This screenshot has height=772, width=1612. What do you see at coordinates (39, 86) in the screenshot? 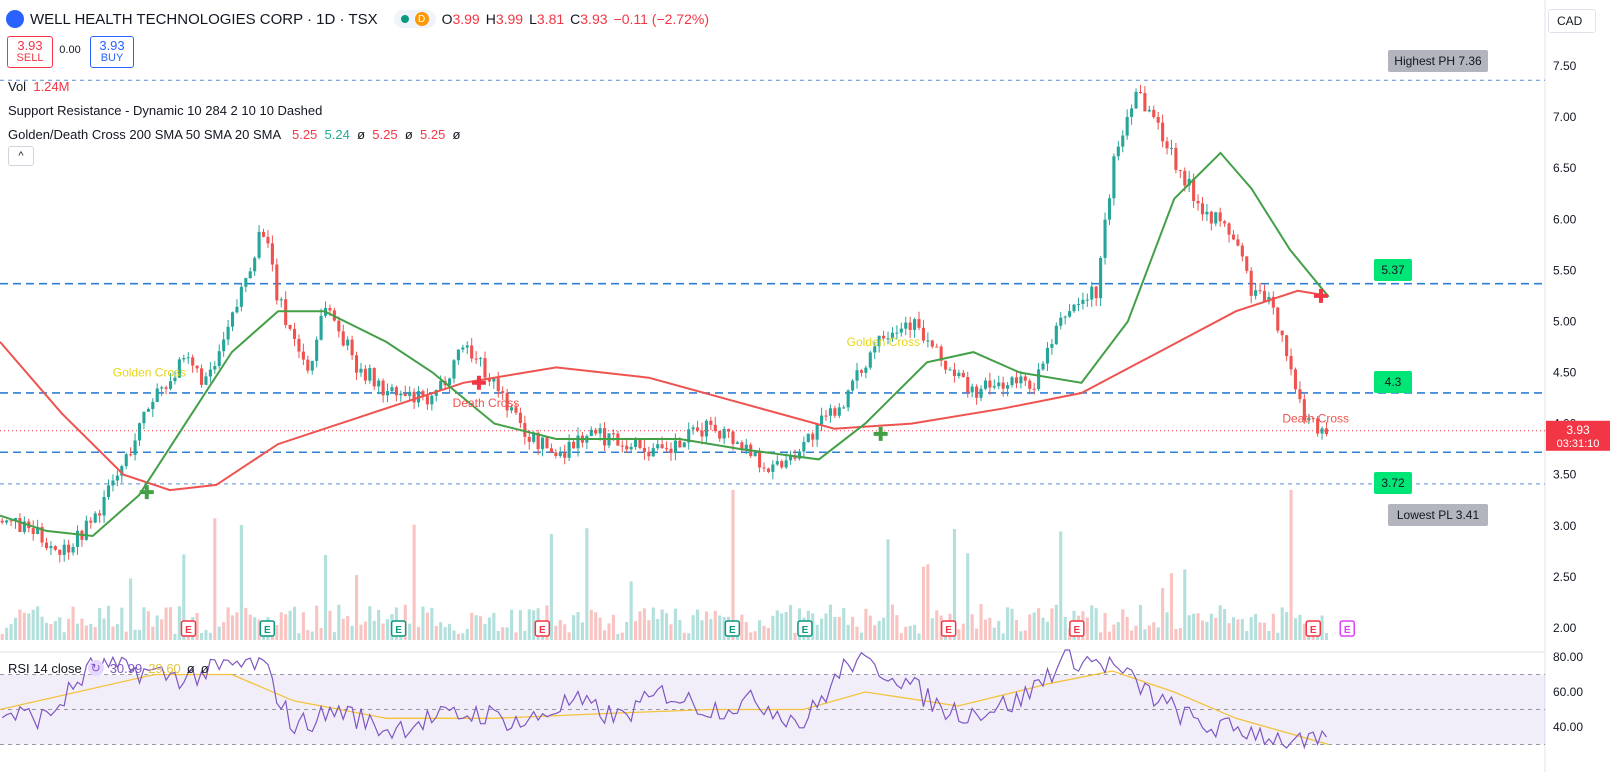
I see `volume-legend: Vol 1.24M` at bounding box center [39, 86].